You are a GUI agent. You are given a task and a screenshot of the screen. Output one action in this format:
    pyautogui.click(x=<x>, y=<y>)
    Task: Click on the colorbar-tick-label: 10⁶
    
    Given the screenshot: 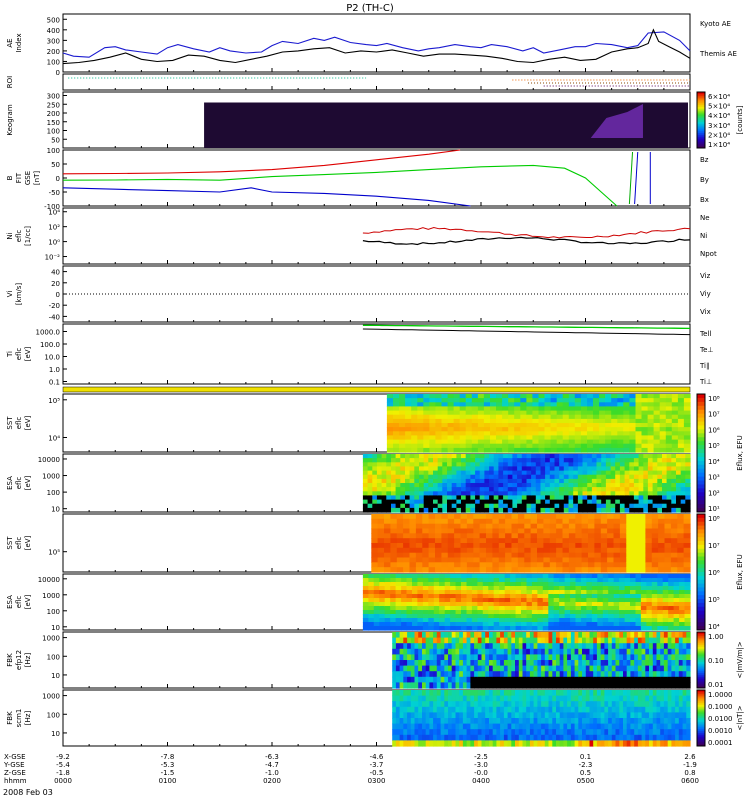 What is the action you would take?
    pyautogui.click(x=714, y=430)
    